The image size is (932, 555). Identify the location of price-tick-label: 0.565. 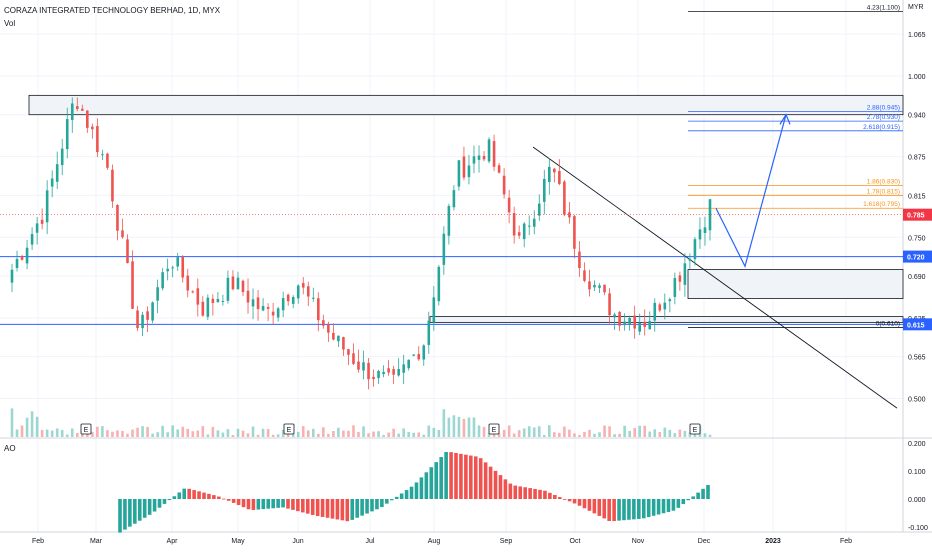
(917, 358).